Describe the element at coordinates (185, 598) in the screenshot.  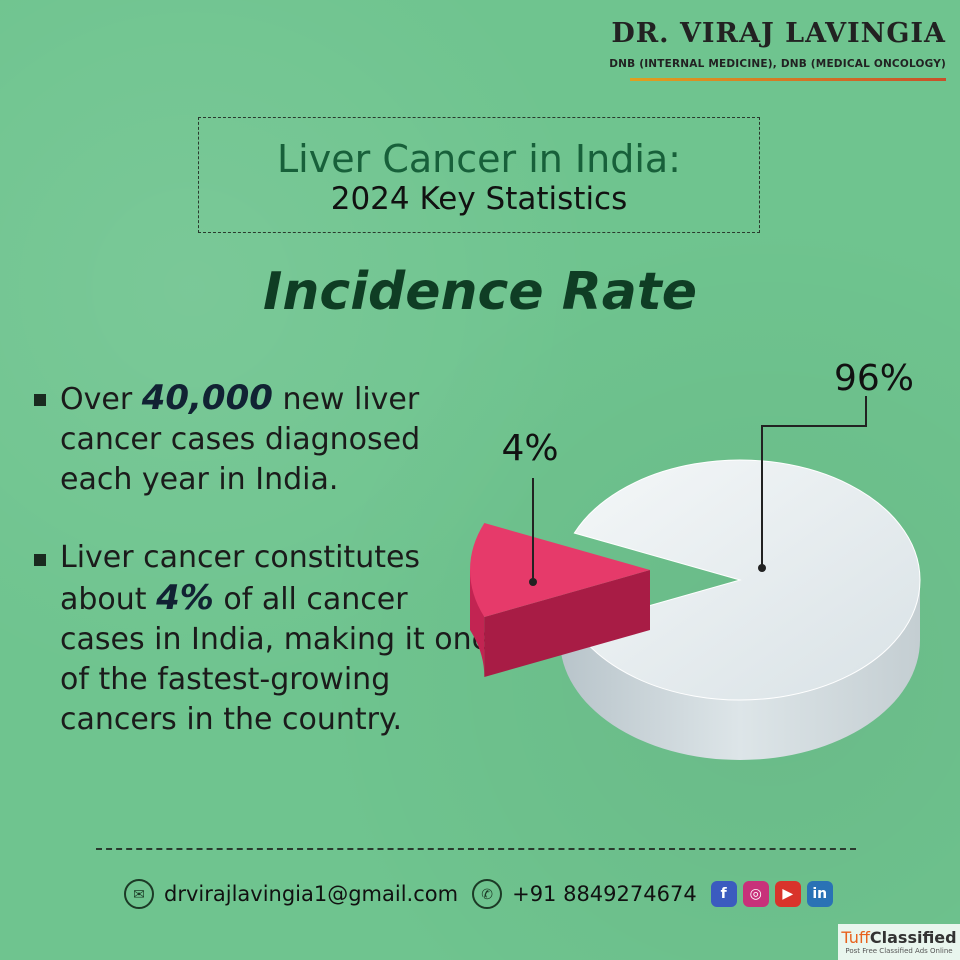
I see `bullet-highlight: 4%` at that location.